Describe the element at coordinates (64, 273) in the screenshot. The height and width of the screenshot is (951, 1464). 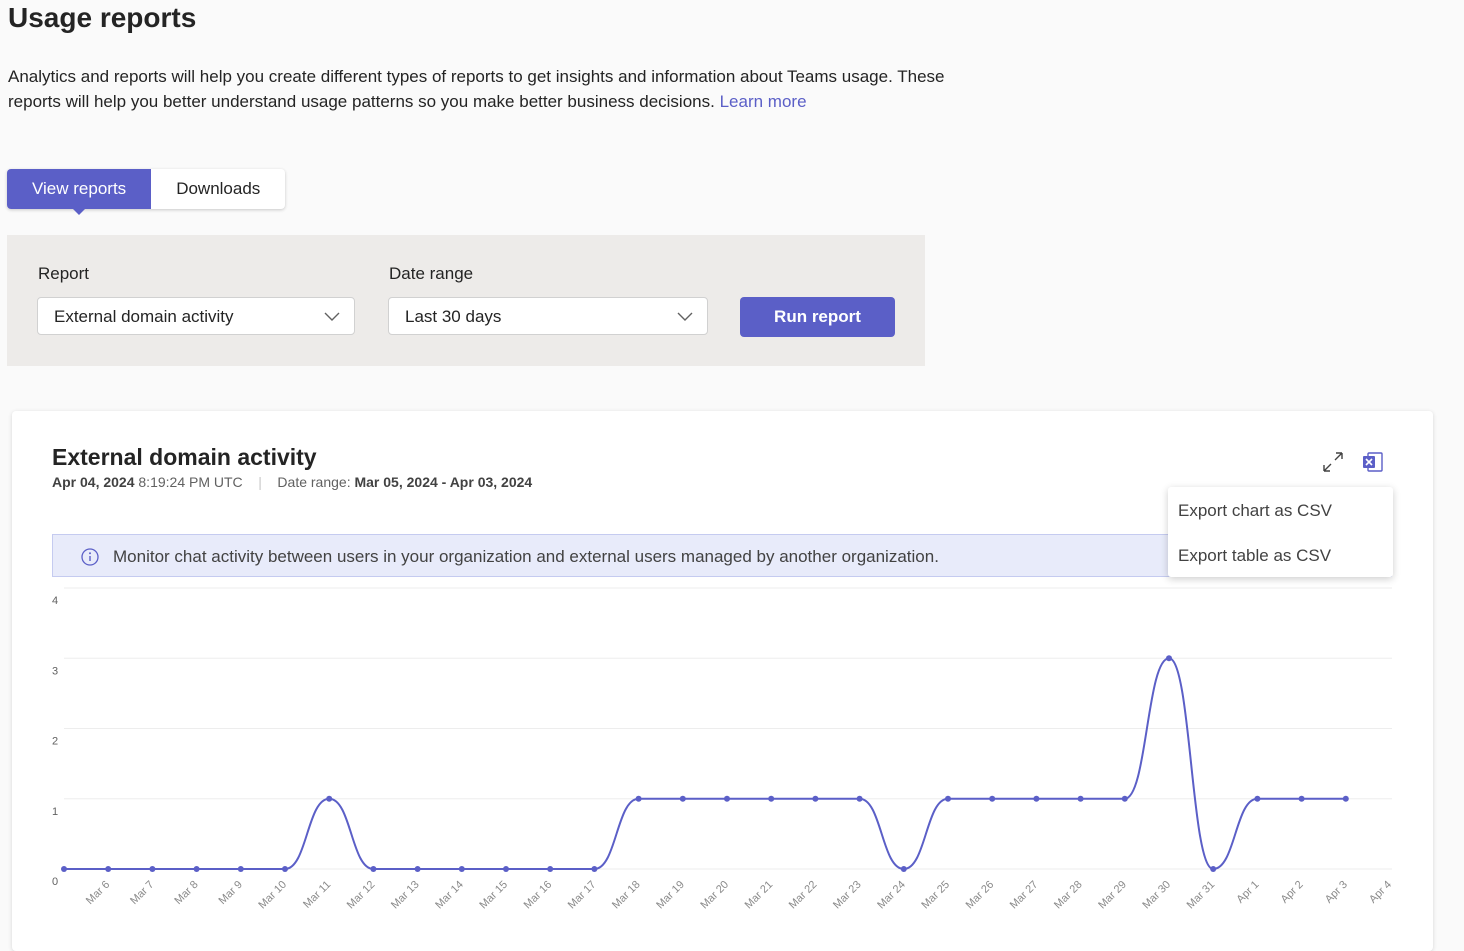
I see `report-label: Report` at that location.